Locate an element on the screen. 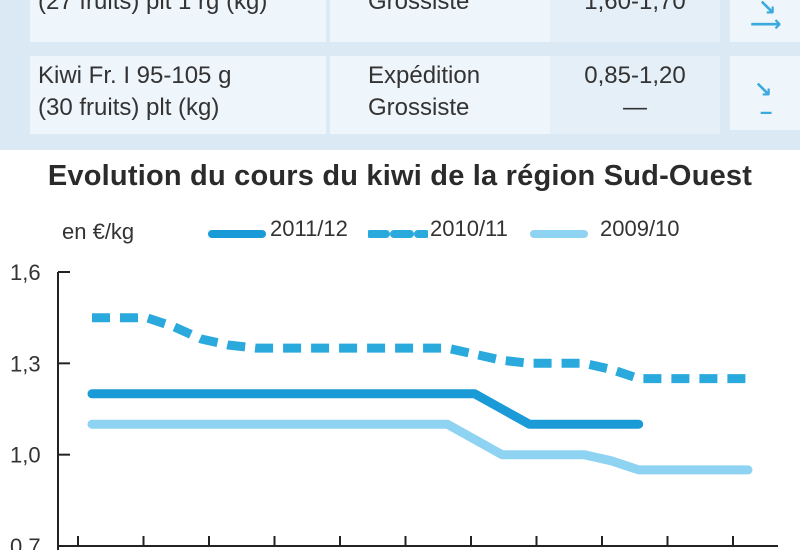  y-axis-unit-label: en €/kg is located at coordinates (98, 231).